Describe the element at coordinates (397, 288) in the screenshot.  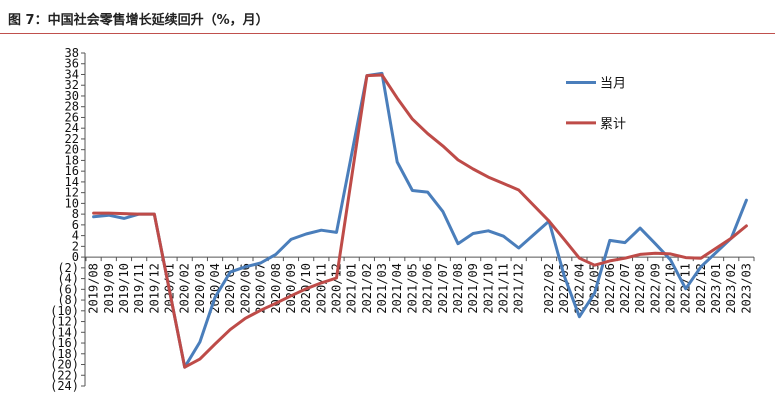
I see `x-tick-label: 2021/04` at that location.